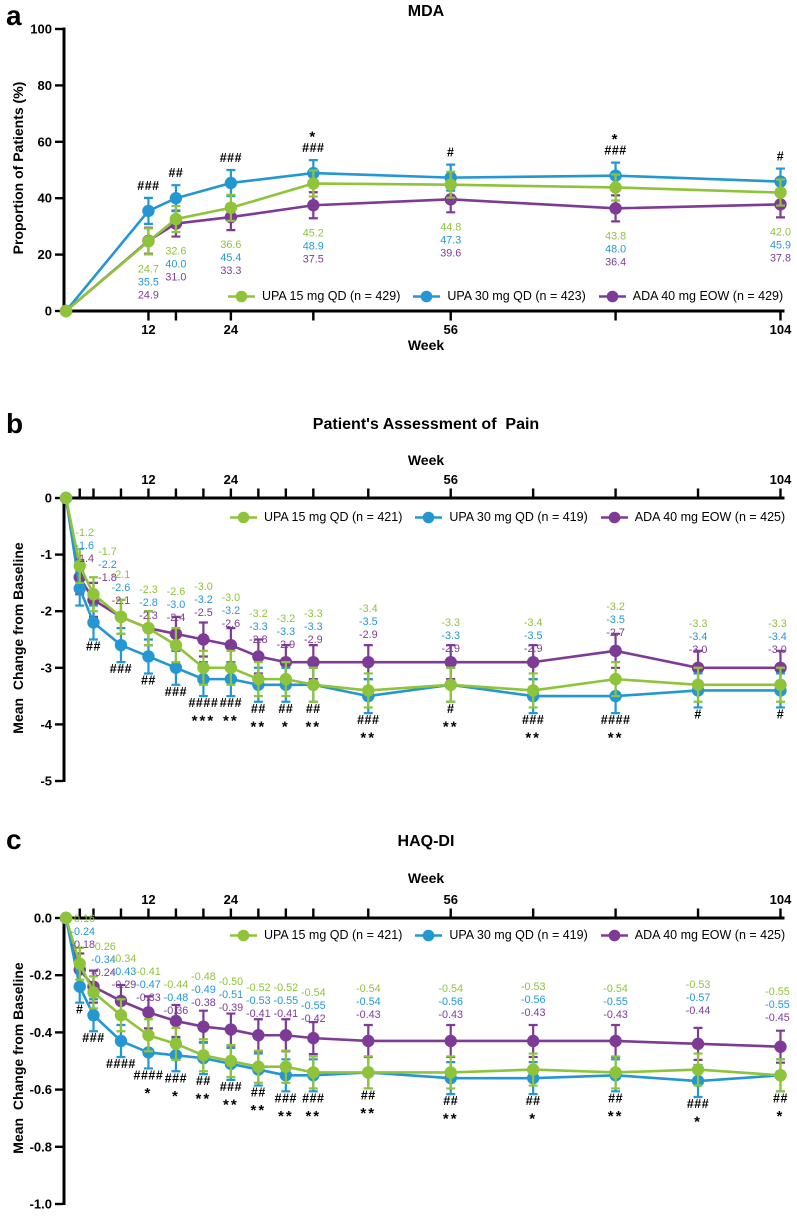 This screenshot has width=797, height=1216. Describe the element at coordinates (331, 296) in the screenshot. I see `legend-label: UPA 15 mg QD (n = 429)` at that location.